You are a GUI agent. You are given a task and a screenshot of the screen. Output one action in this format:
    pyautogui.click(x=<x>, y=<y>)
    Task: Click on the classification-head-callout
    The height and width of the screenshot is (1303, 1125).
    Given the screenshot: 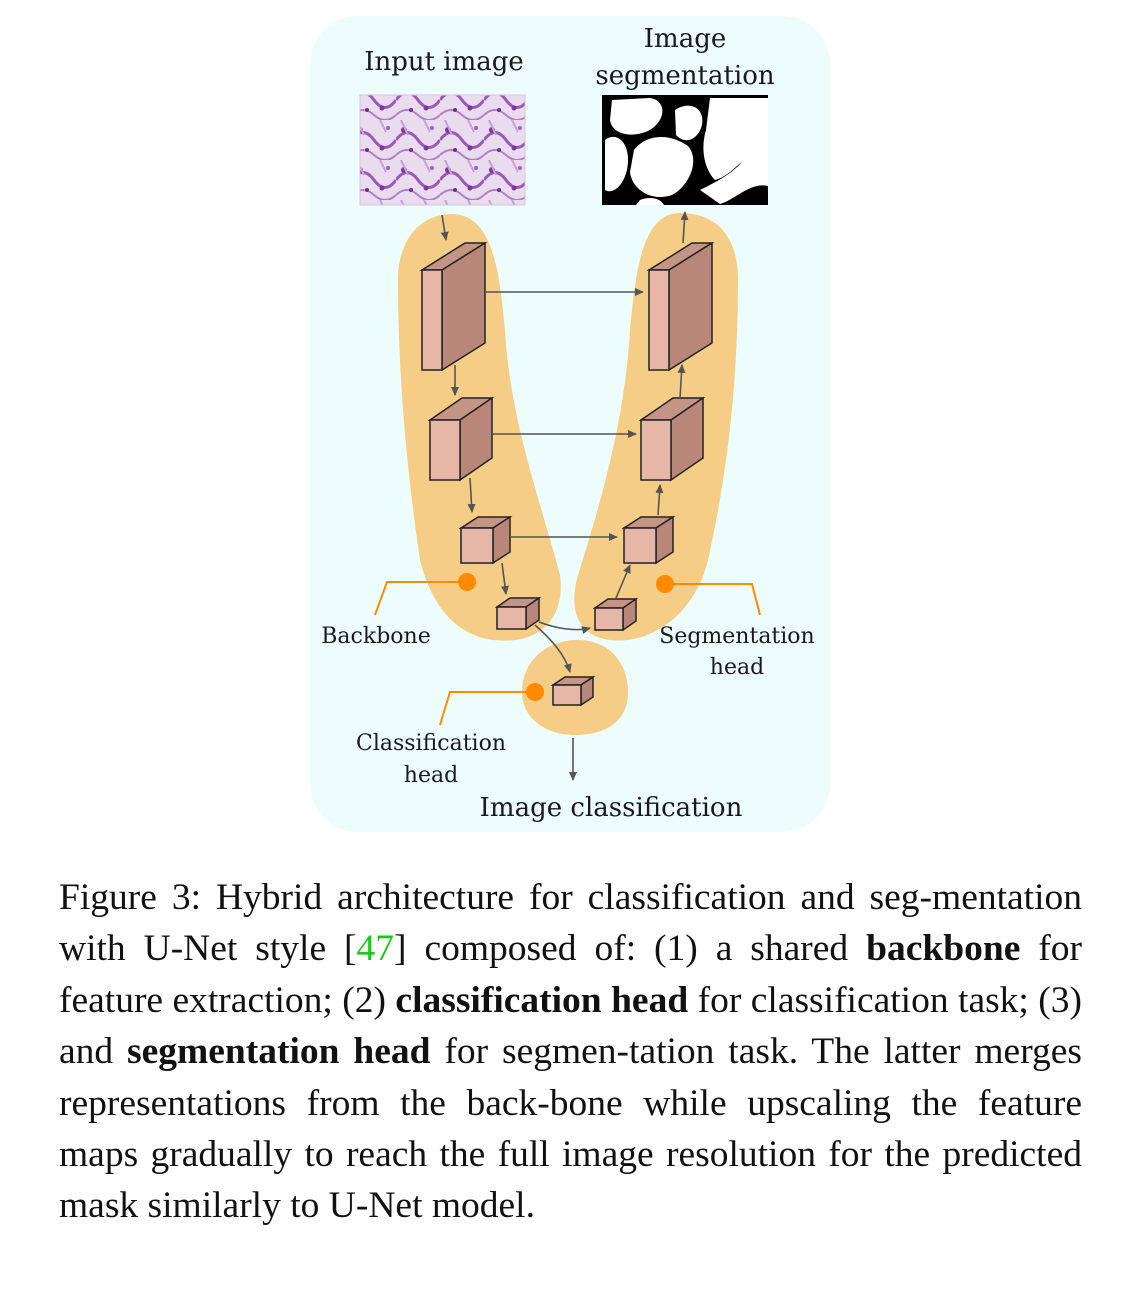 What is the action you would take?
    pyautogui.click(x=491, y=704)
    